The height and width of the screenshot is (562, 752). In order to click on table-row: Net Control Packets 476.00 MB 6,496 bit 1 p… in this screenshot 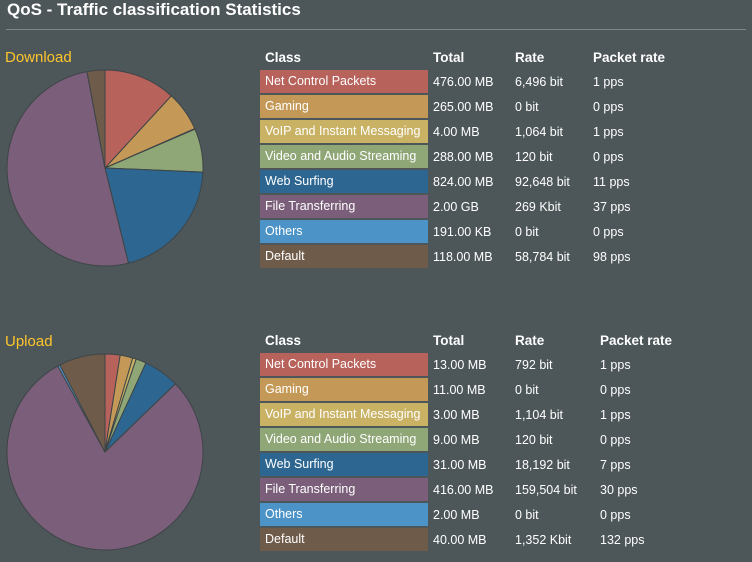, I will do `click(471, 81)`.